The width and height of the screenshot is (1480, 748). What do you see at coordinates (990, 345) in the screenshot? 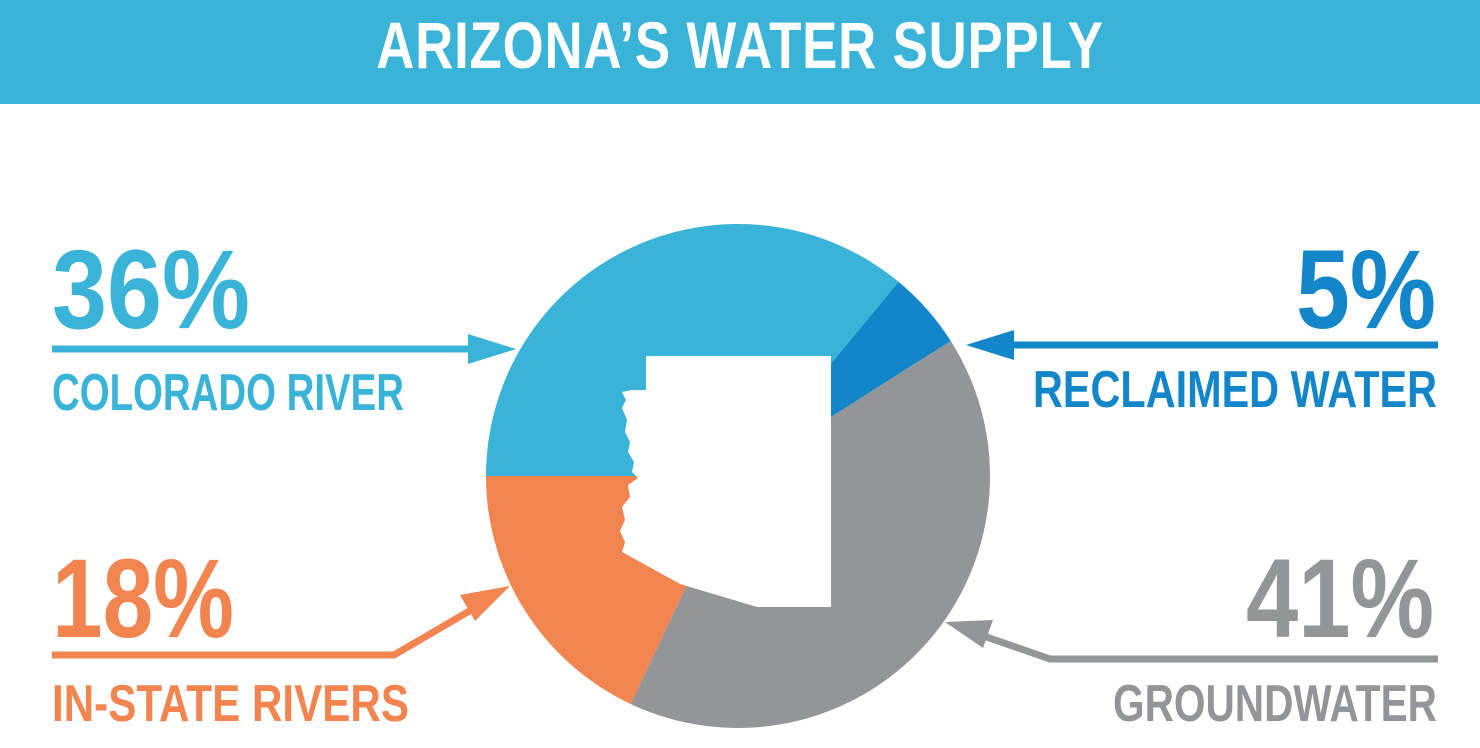
I see `reclaimed-water-arrowhead` at bounding box center [990, 345].